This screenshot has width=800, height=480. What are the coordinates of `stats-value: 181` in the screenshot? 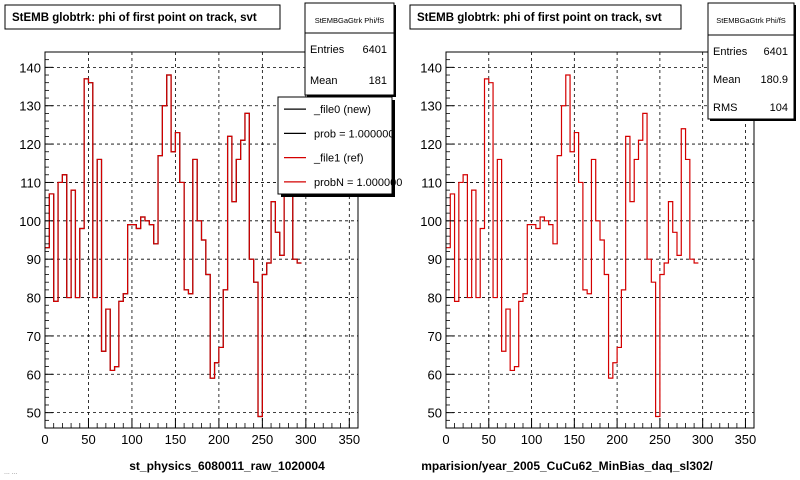 It's located at (378, 81).